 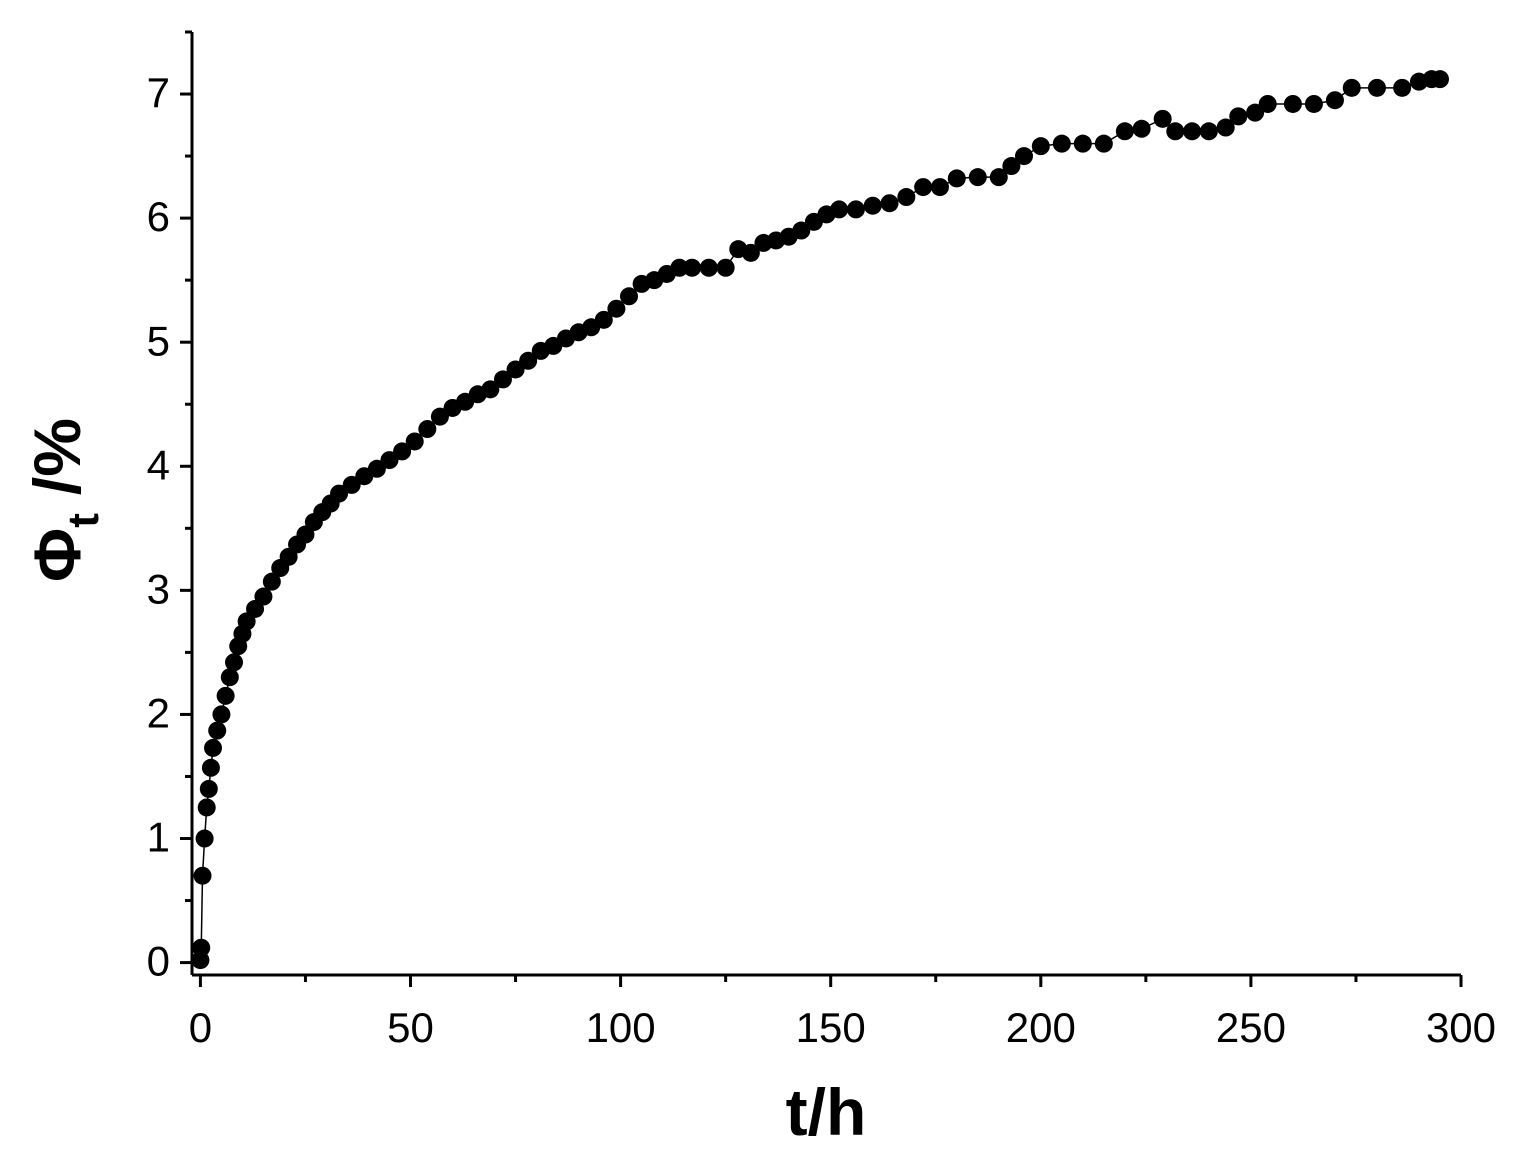 I want to click on y-tick-label: 6, so click(x=158, y=216).